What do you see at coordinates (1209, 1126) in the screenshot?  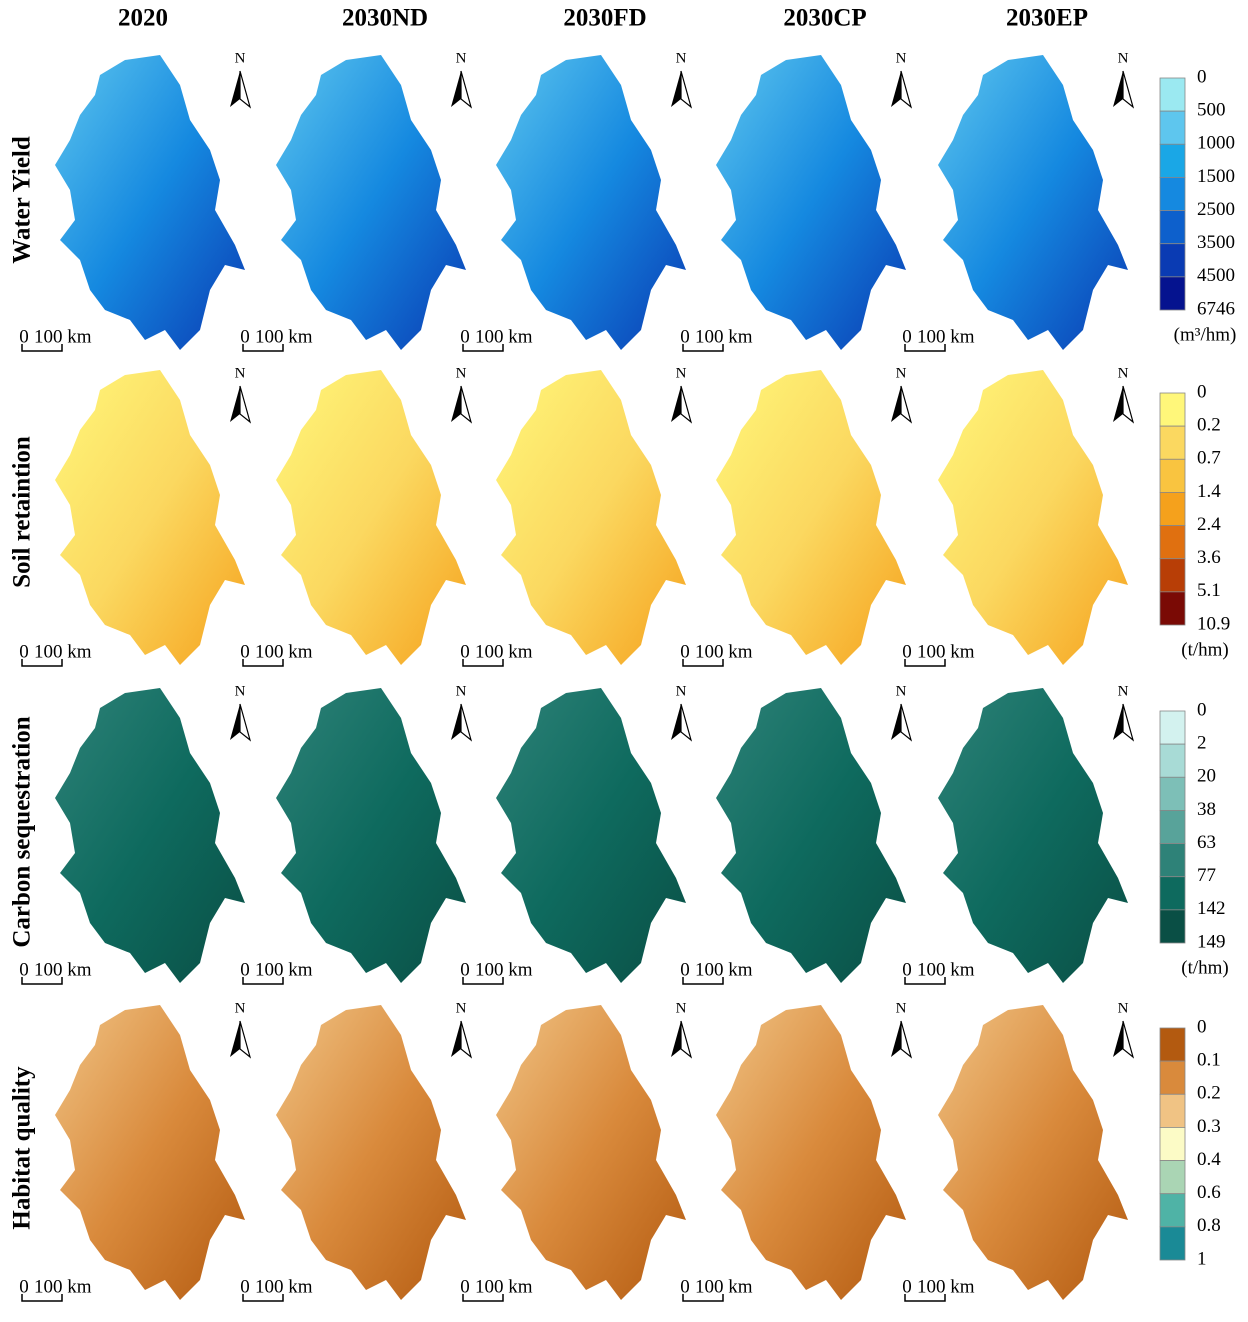 I see `legend-label: 0.3` at bounding box center [1209, 1126].